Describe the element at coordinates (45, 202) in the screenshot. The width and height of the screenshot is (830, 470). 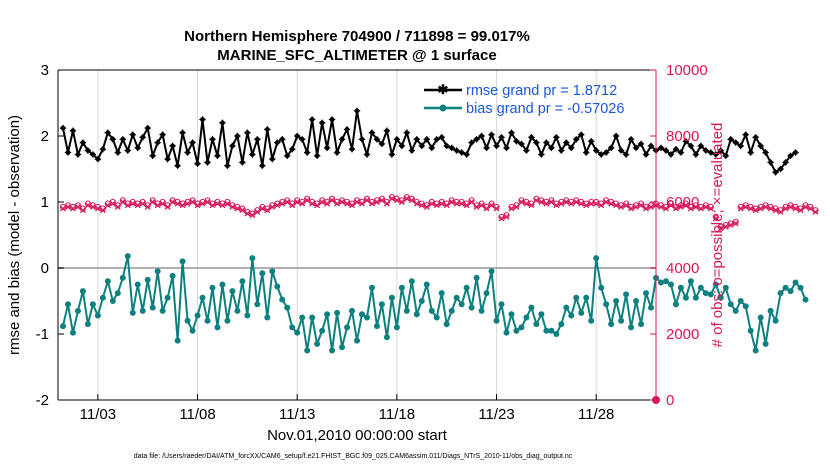
I see `y-tick-label-left: 1` at that location.